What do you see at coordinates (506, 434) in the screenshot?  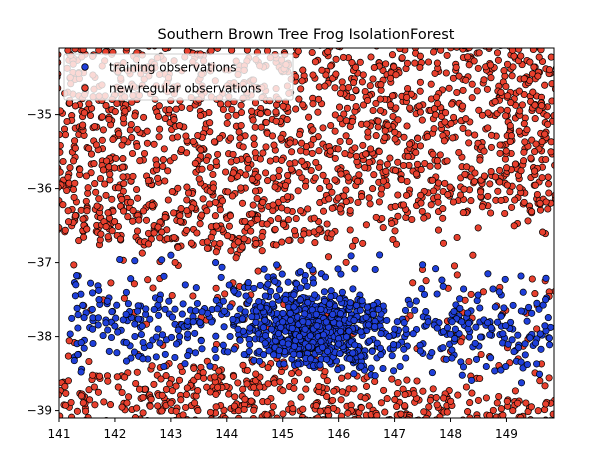 I see `x-tick-label: 149` at bounding box center [506, 434].